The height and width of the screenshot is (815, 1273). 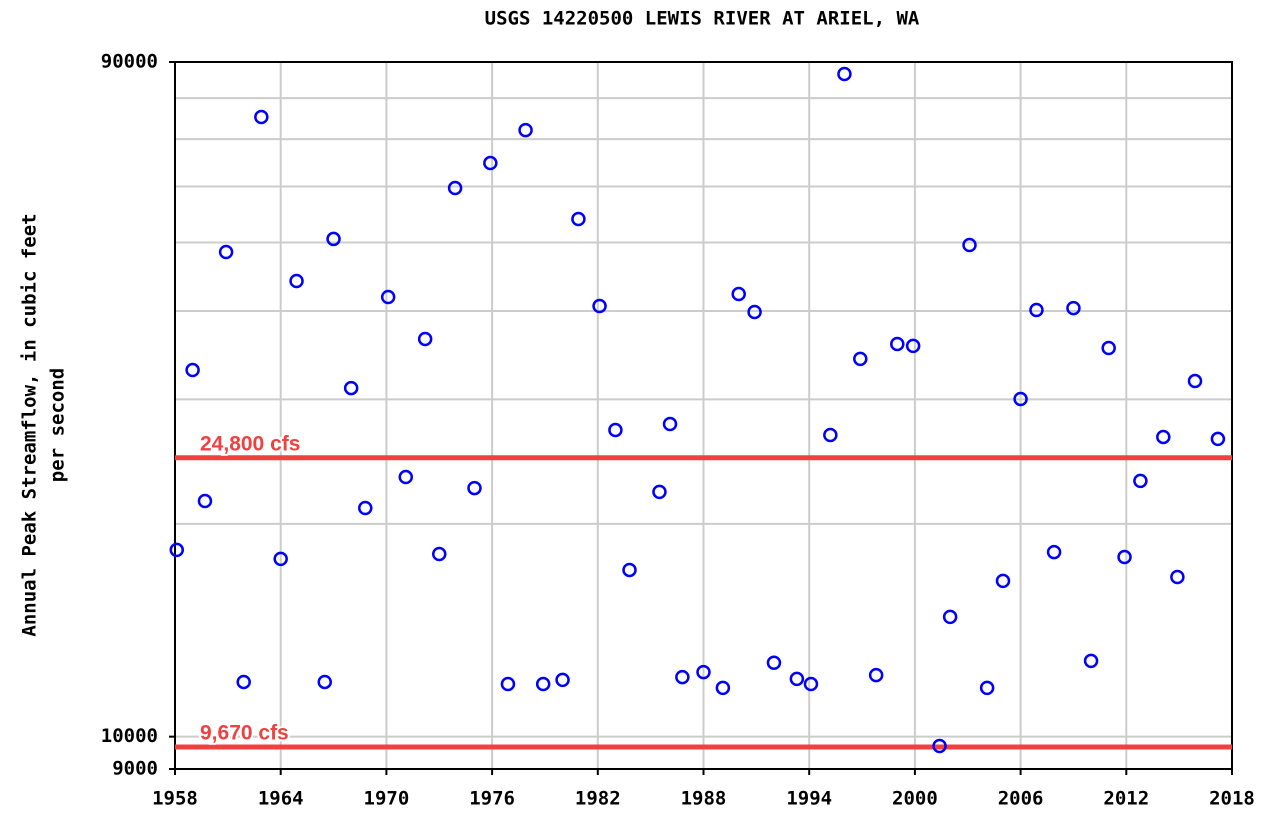 I want to click on x-tick-label: 1982, so click(x=598, y=799).